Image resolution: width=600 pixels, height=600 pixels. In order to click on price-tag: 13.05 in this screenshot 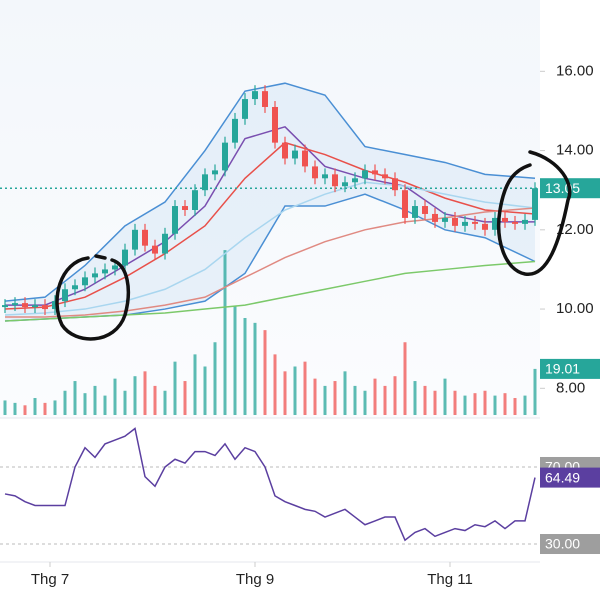, I will do `click(562, 188)`.